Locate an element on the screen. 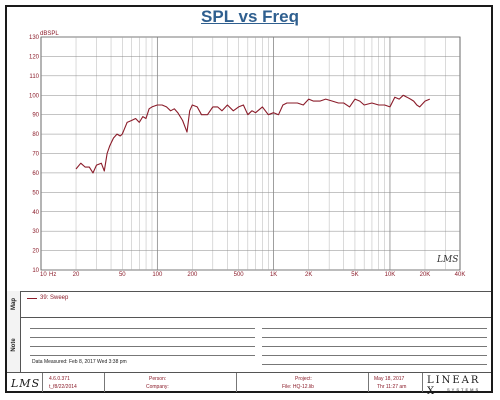  footer-logo-cell: LMS is located at coordinates (25, 382).